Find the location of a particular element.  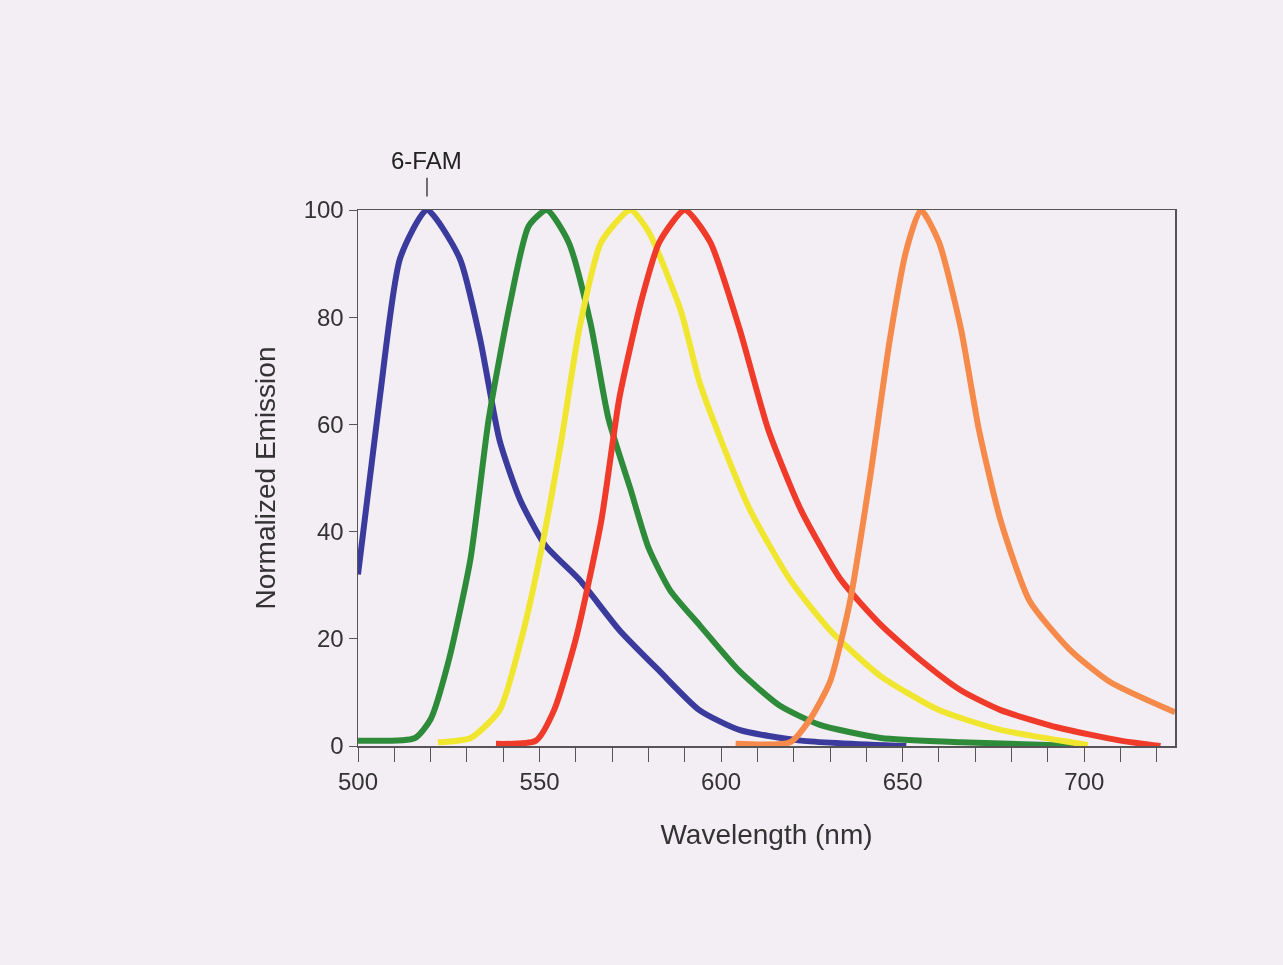

x-tick-label: 650 is located at coordinates (902, 782).